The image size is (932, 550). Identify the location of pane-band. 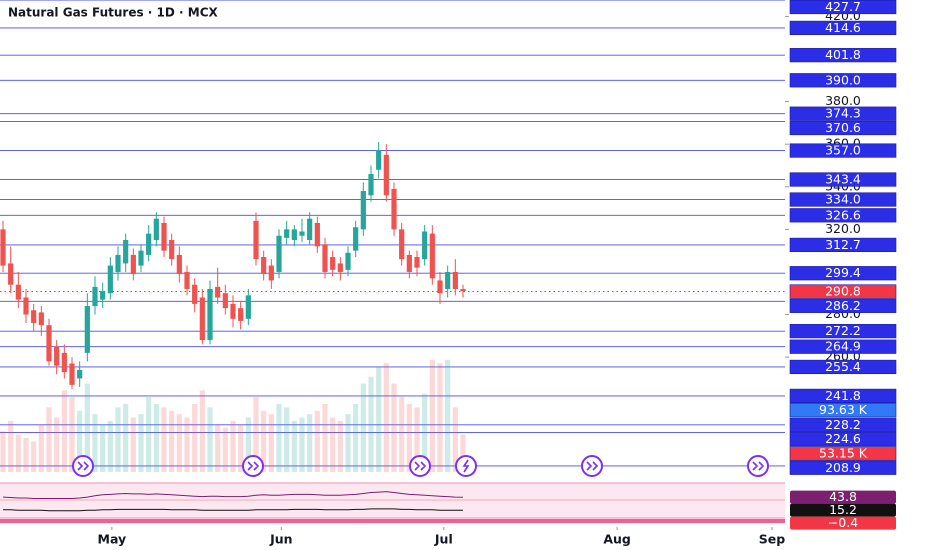
(392, 521).